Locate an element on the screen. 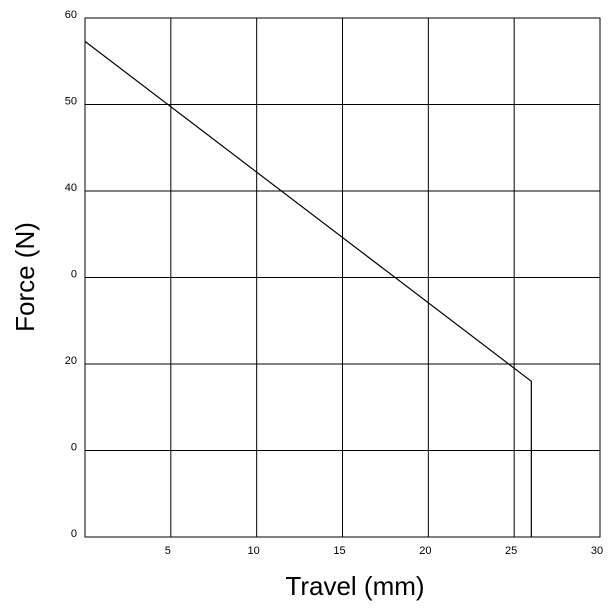 The height and width of the screenshot is (608, 615). x-axis-title: Travel (mm) is located at coordinates (354, 586).